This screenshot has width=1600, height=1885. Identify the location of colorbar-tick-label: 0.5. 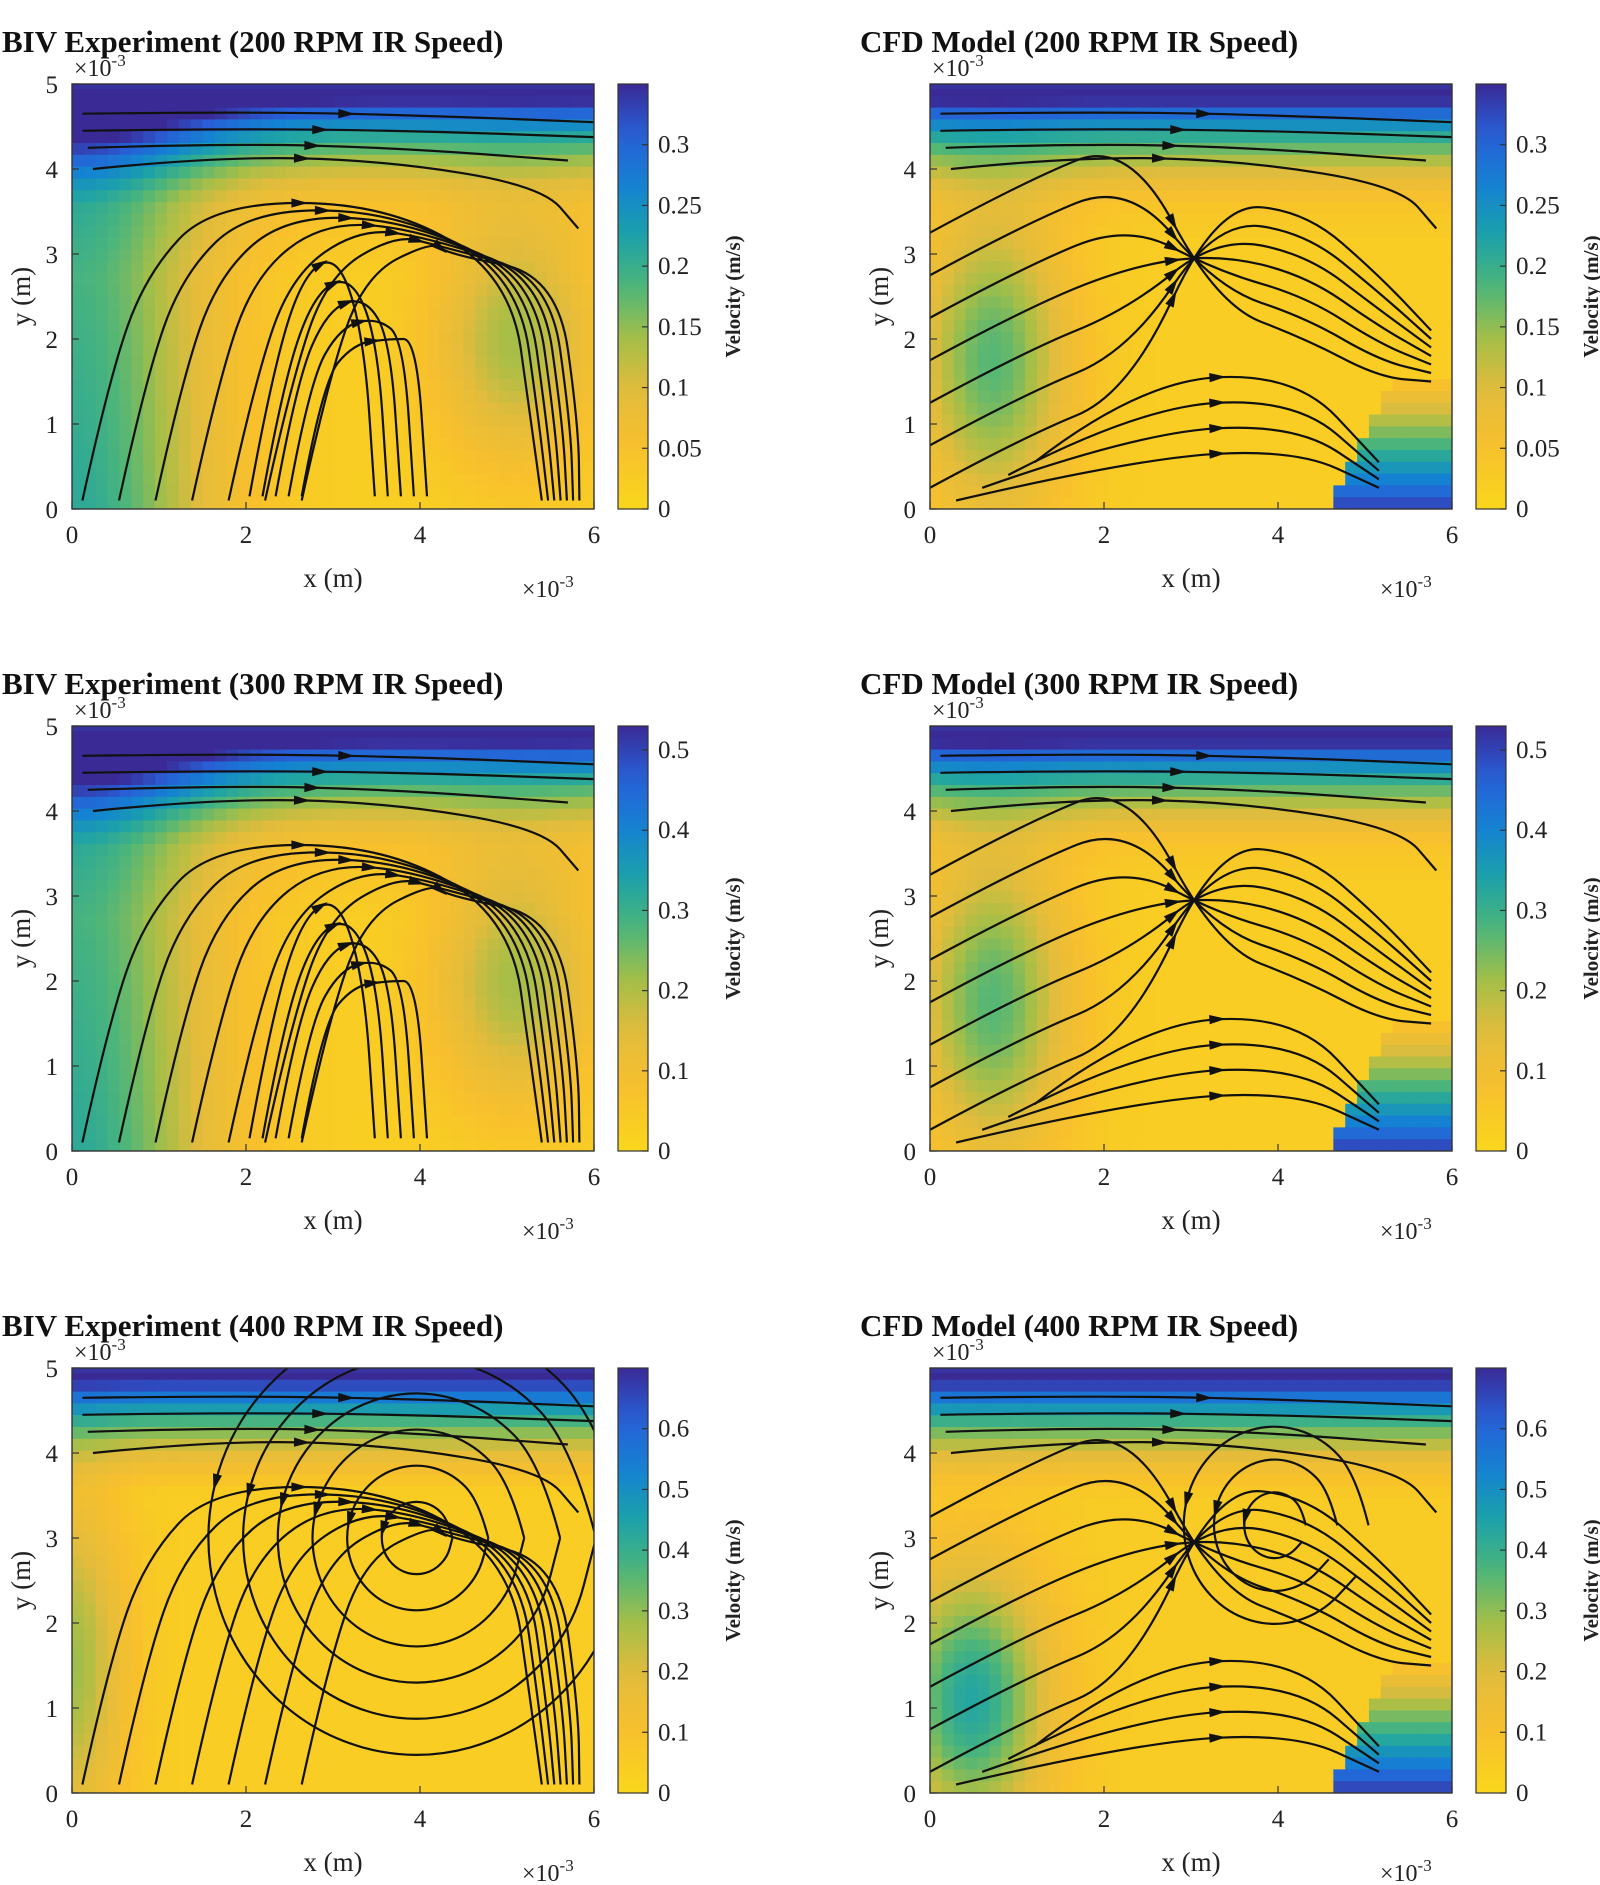
(673, 750).